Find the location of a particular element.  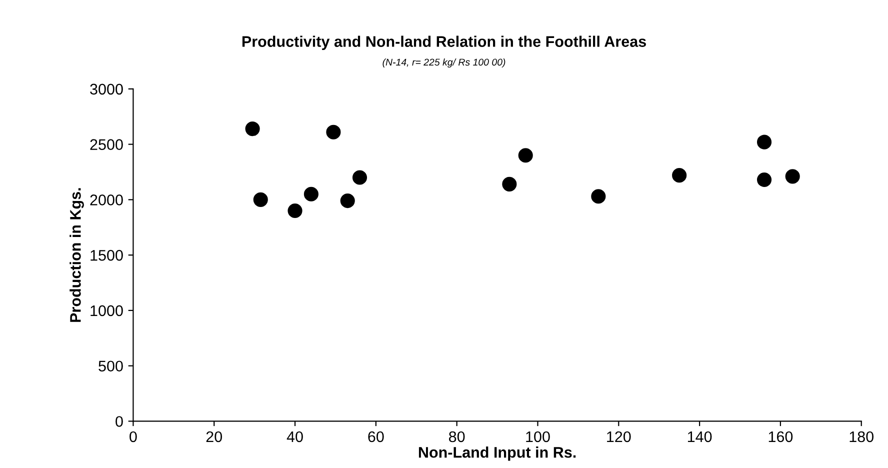

x-tick-label: 120 is located at coordinates (619, 436).